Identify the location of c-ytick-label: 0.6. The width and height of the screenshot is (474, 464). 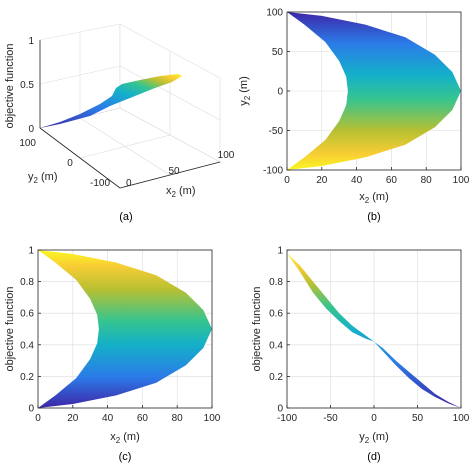
(27, 314).